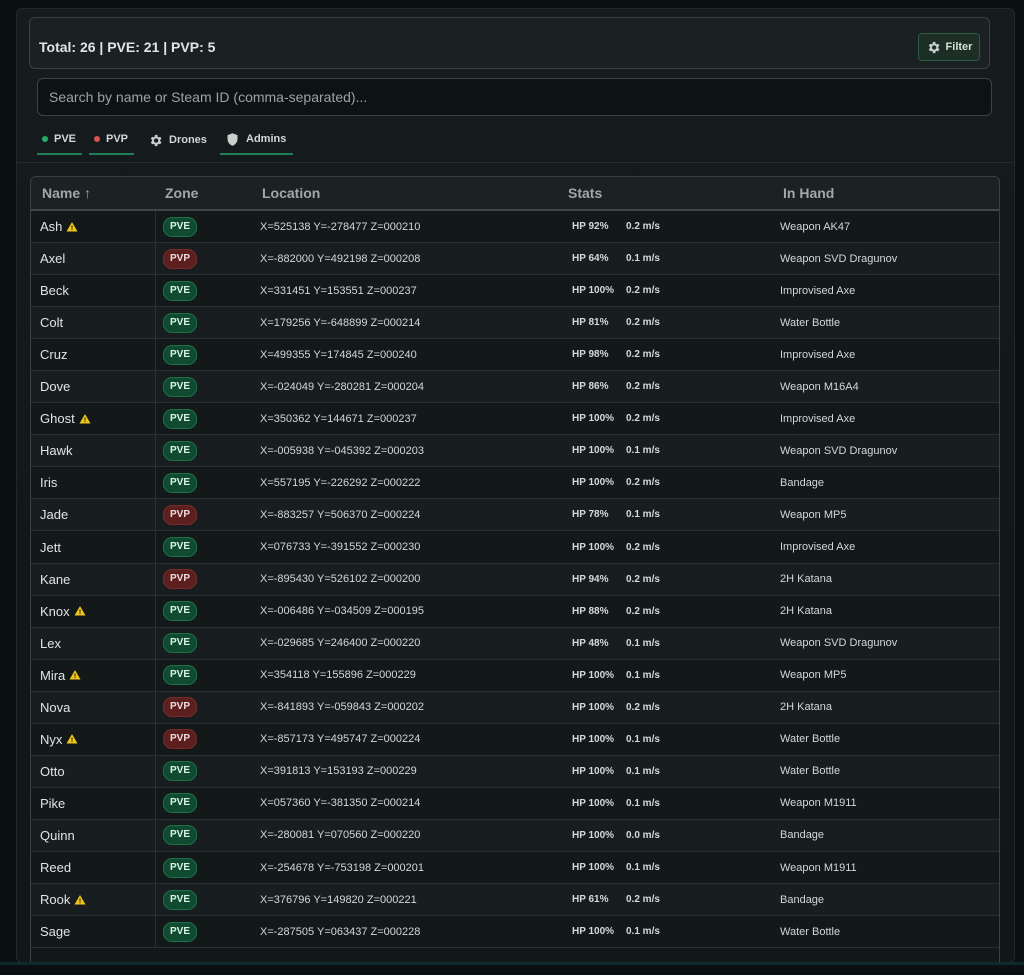 This screenshot has width=1024, height=975. I want to click on player-name: Ash, so click(51, 226).